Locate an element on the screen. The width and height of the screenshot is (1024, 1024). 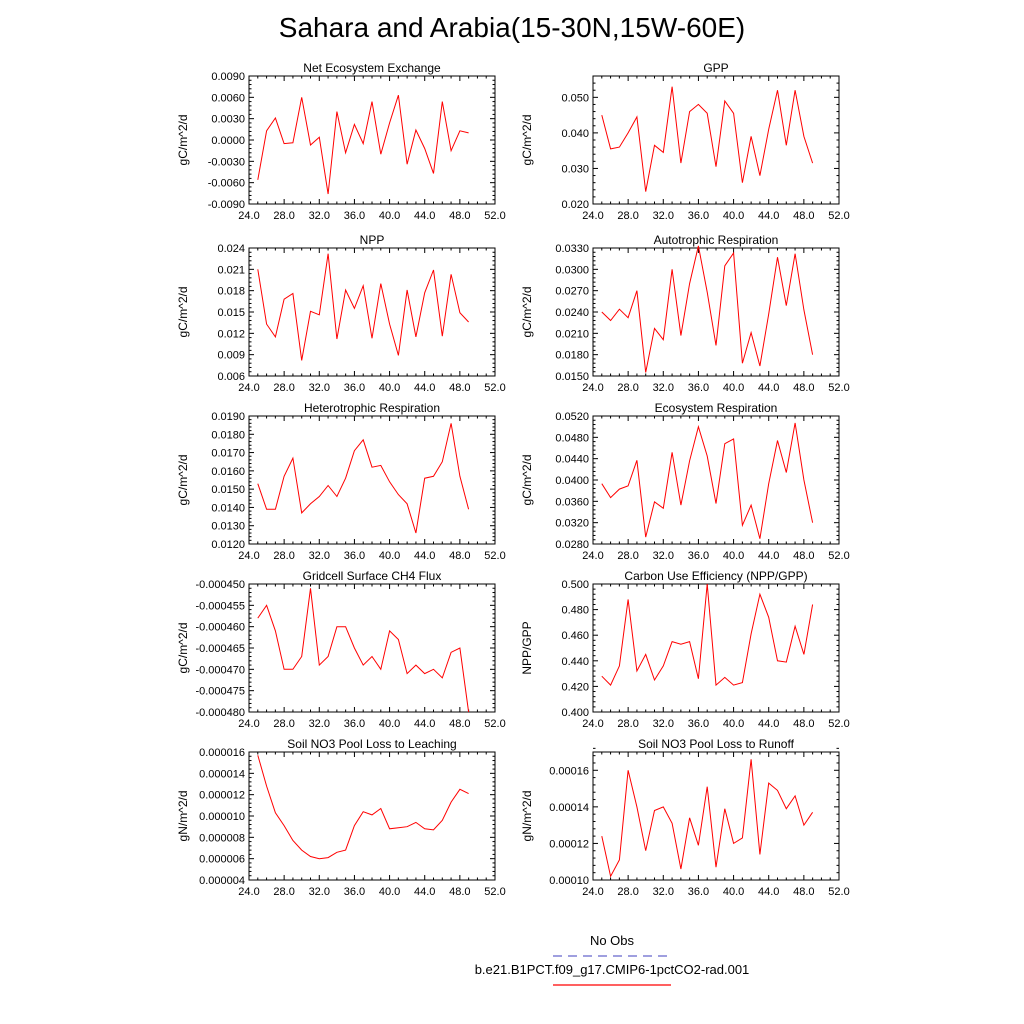
y-tick-label: -0.000480 is located at coordinates (220, 713).